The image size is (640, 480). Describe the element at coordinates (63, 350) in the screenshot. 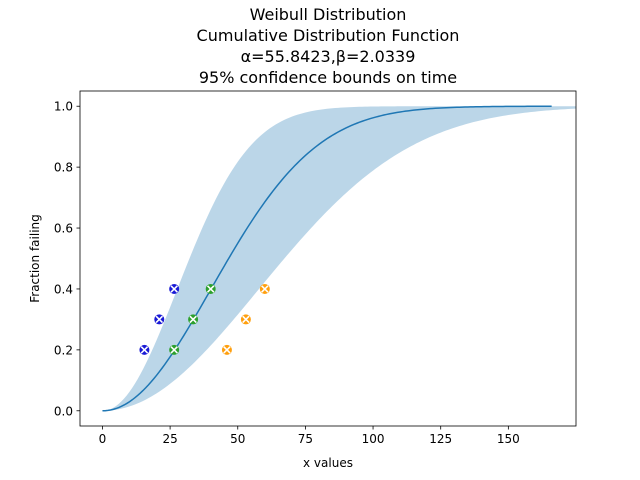

I see `y-tick-label: 0.2` at that location.